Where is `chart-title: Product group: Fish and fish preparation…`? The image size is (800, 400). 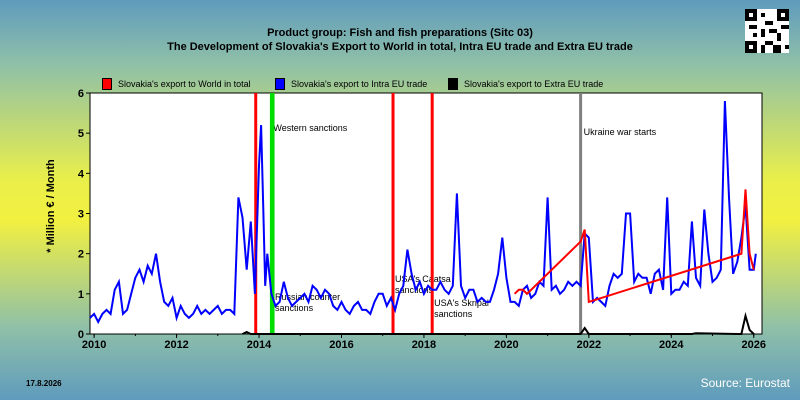 chart-title: Product group: Fish and fish preparation… is located at coordinates (400, 33).